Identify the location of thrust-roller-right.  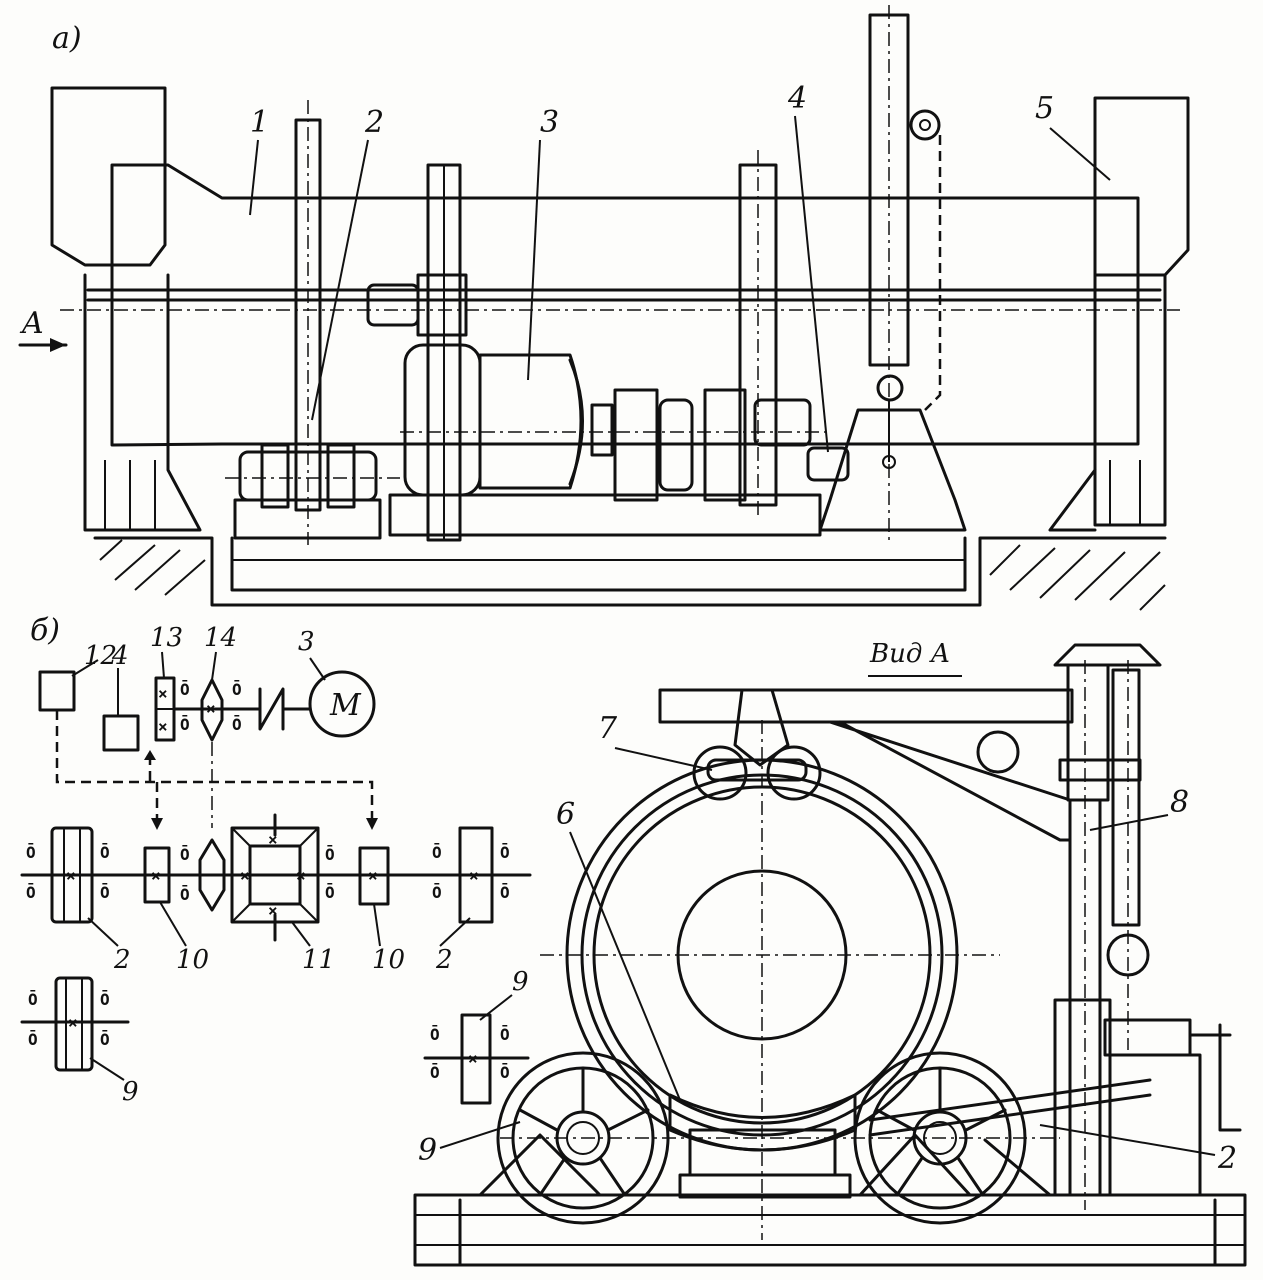
(794, 773).